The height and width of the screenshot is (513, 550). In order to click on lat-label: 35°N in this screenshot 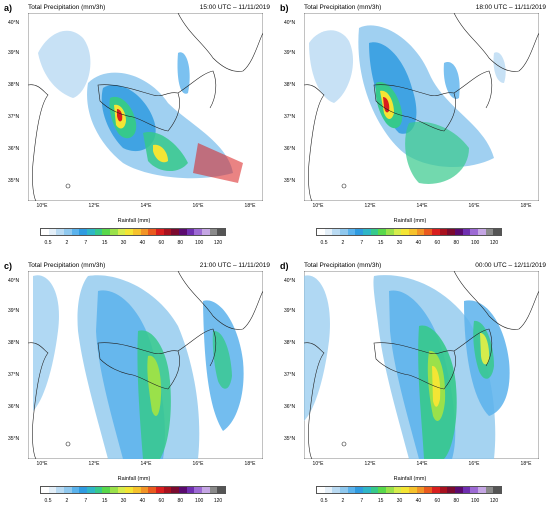, I will do `click(14, 181)`.